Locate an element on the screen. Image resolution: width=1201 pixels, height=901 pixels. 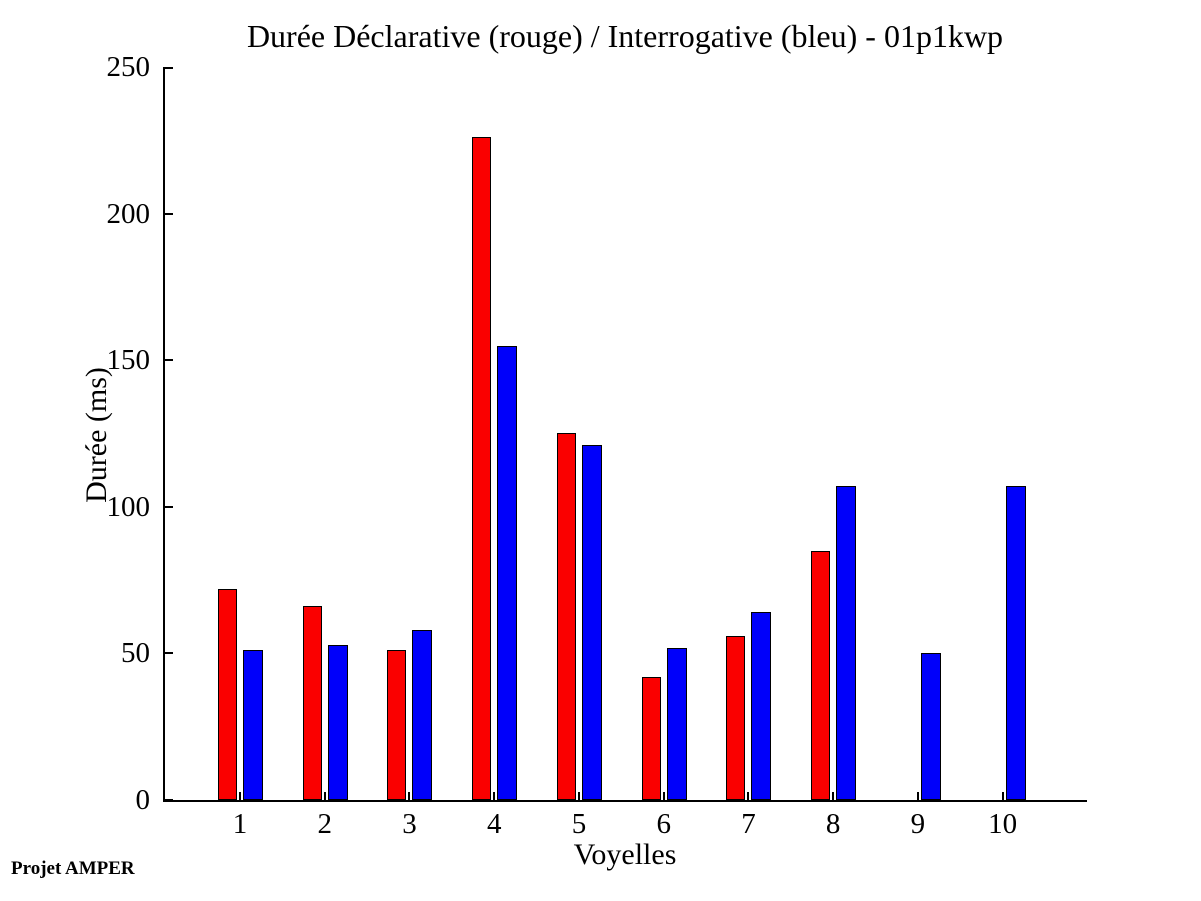
y-tick-label-100: 100 is located at coordinates (128, 506).